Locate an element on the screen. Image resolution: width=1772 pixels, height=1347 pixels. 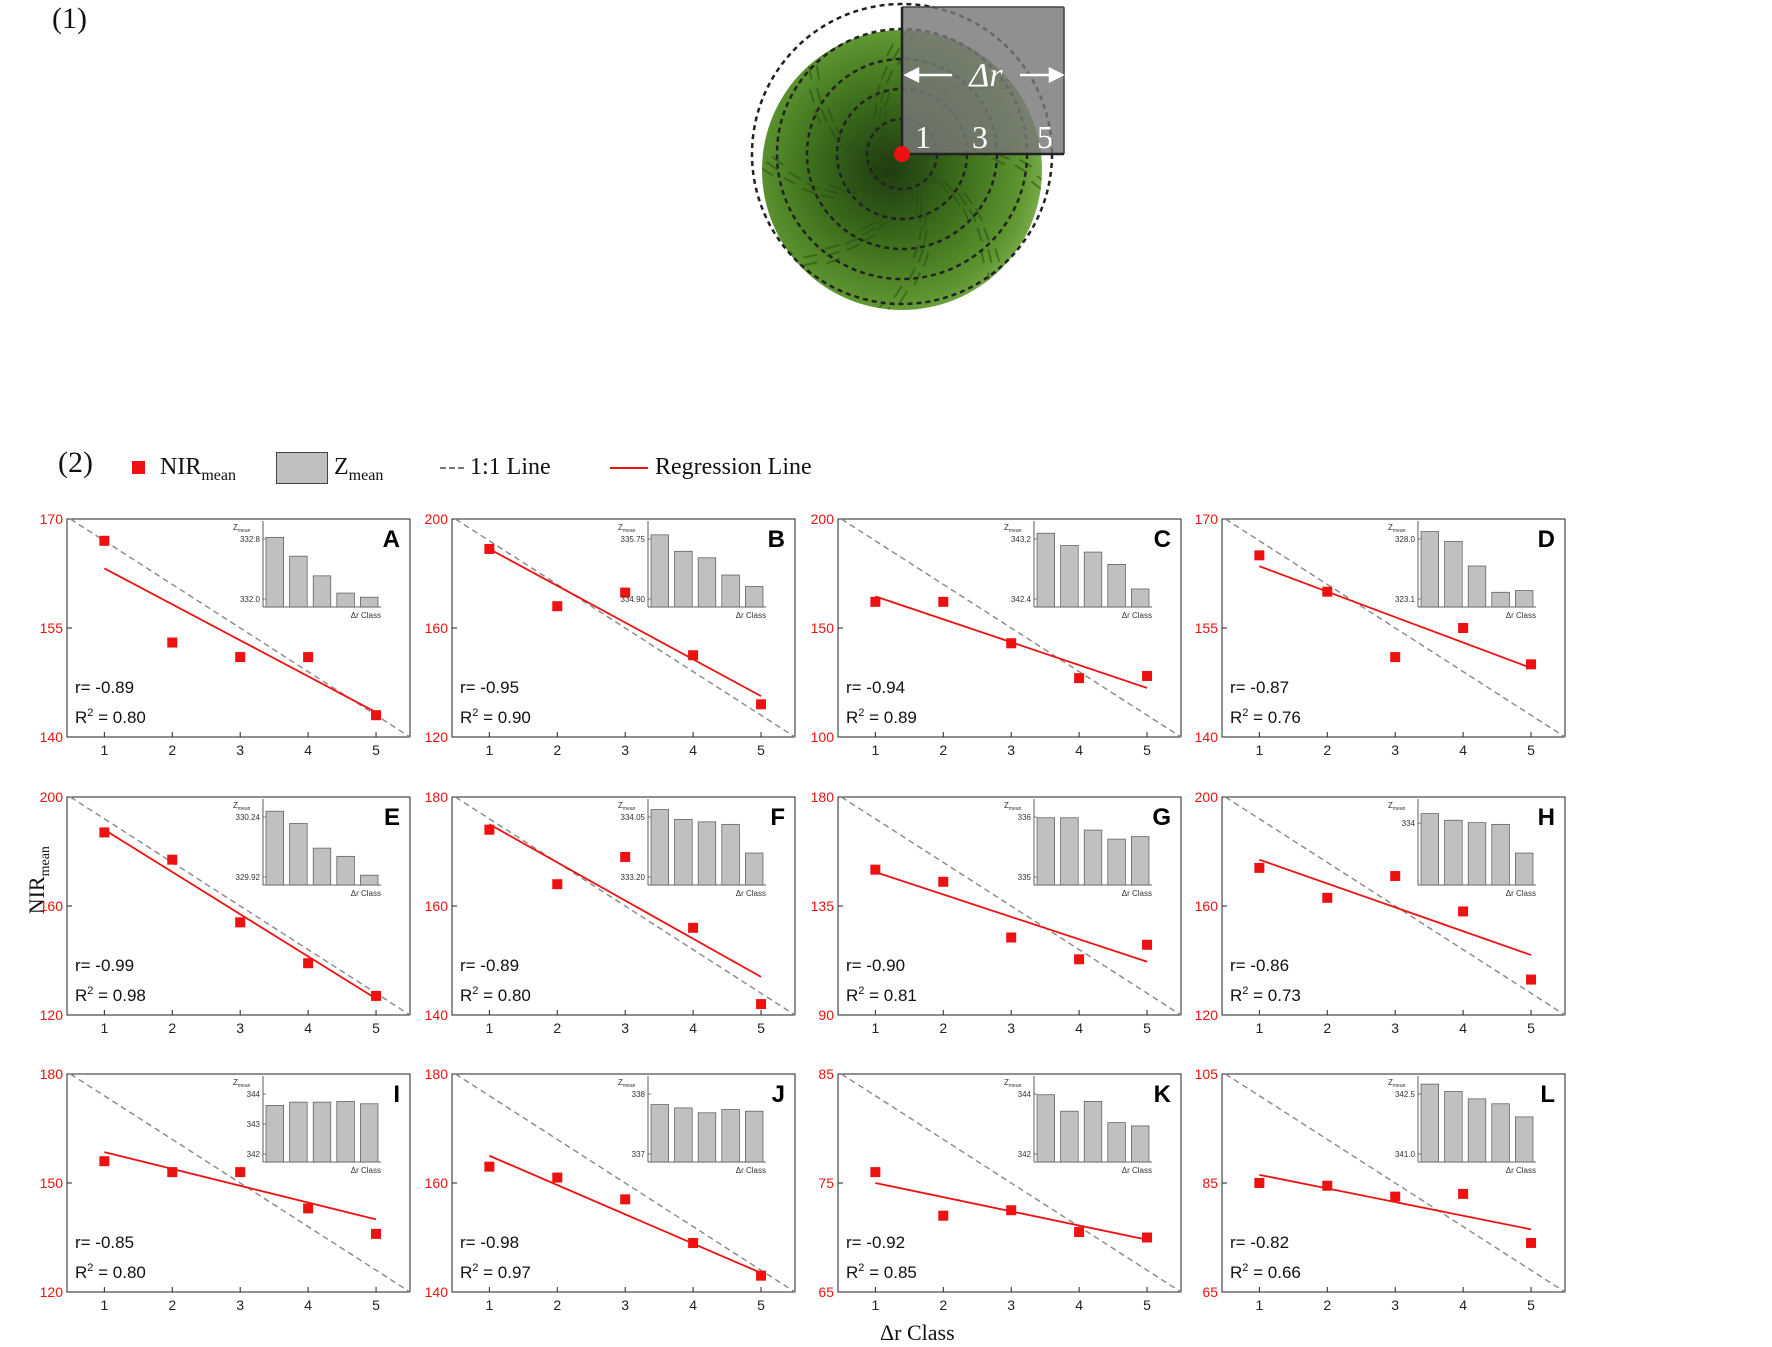
y-tick-label: 85 is located at coordinates (1210, 1183).